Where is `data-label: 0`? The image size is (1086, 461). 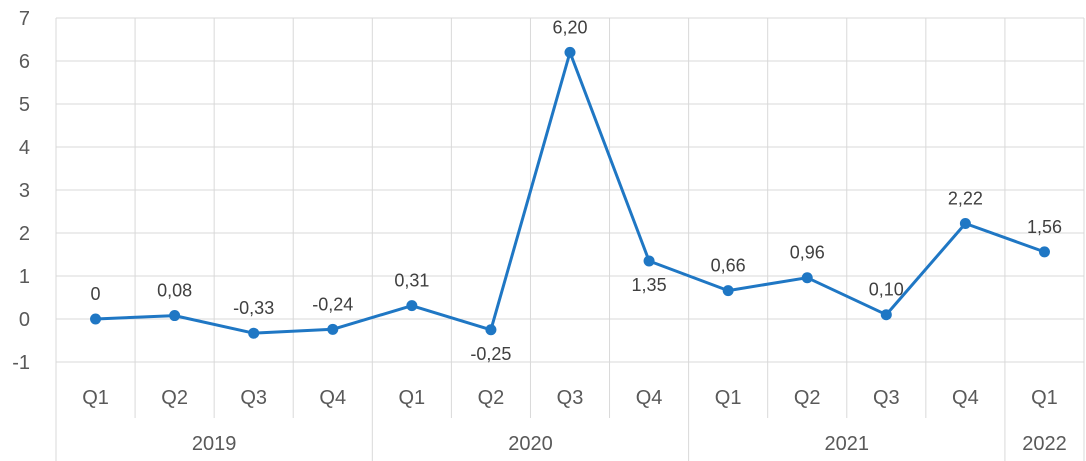
data-label: 0 is located at coordinates (96, 294).